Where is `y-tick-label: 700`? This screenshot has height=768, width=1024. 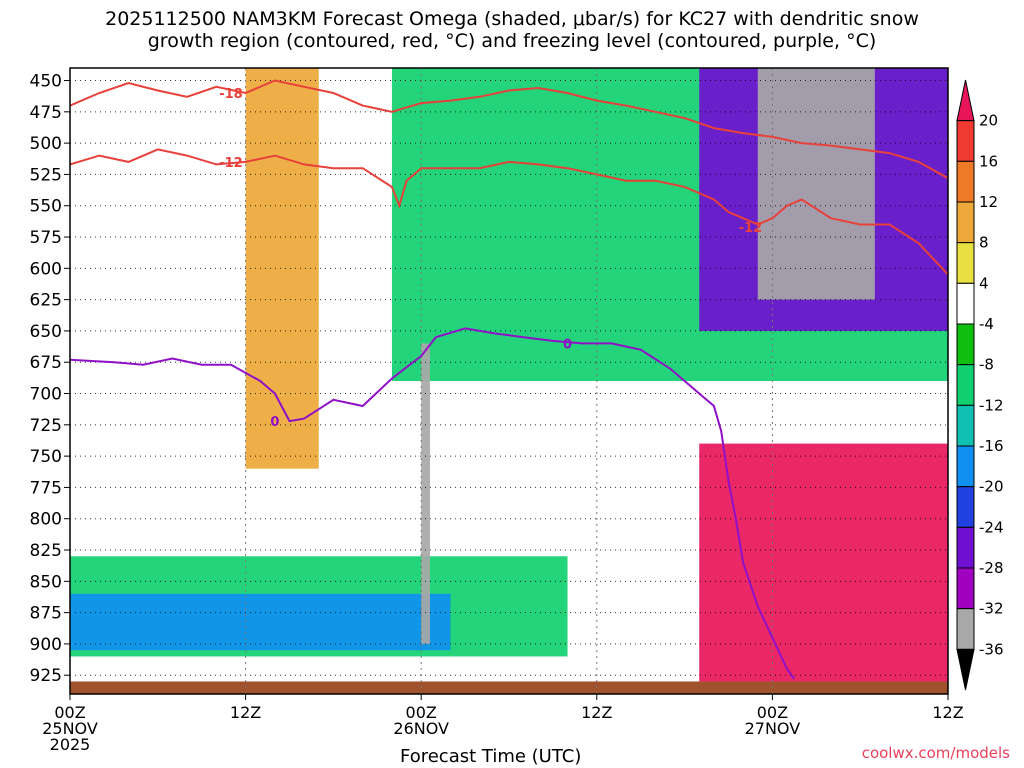 y-tick-label: 700 is located at coordinates (46, 395).